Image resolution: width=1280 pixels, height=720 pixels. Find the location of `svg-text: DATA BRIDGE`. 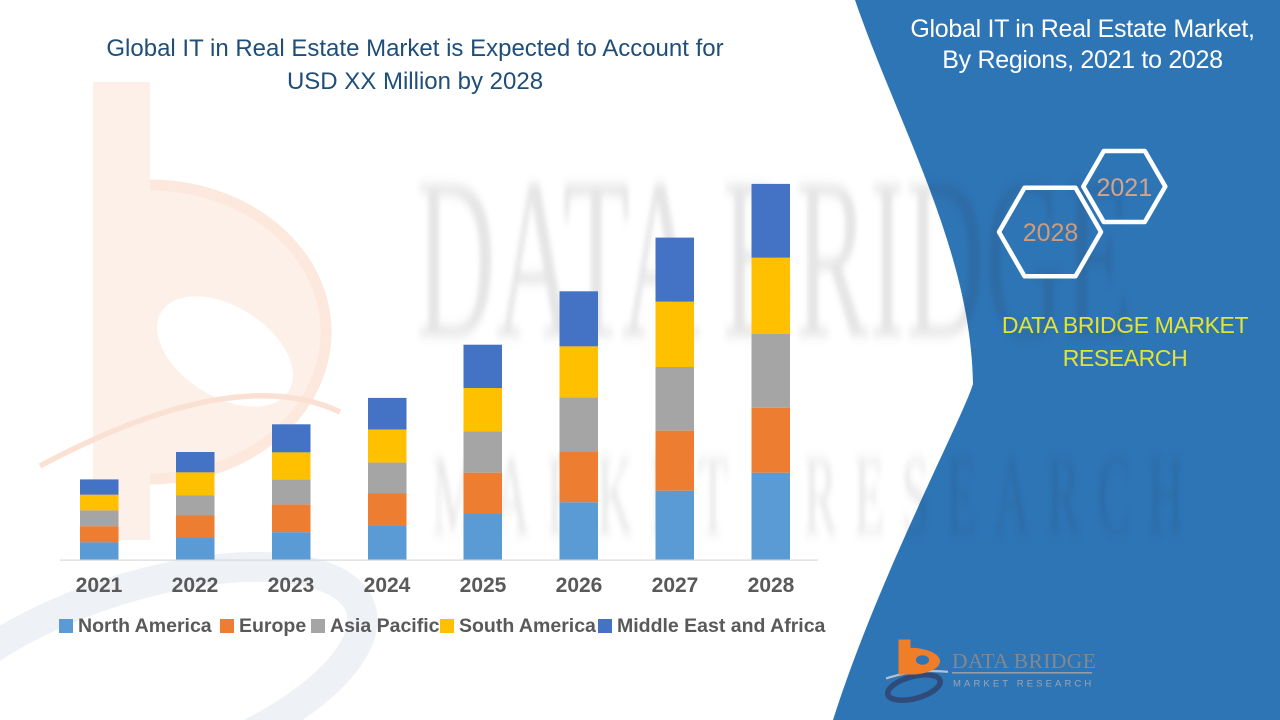

svg-text: DATA BRIDGE is located at coordinates (1024, 661).